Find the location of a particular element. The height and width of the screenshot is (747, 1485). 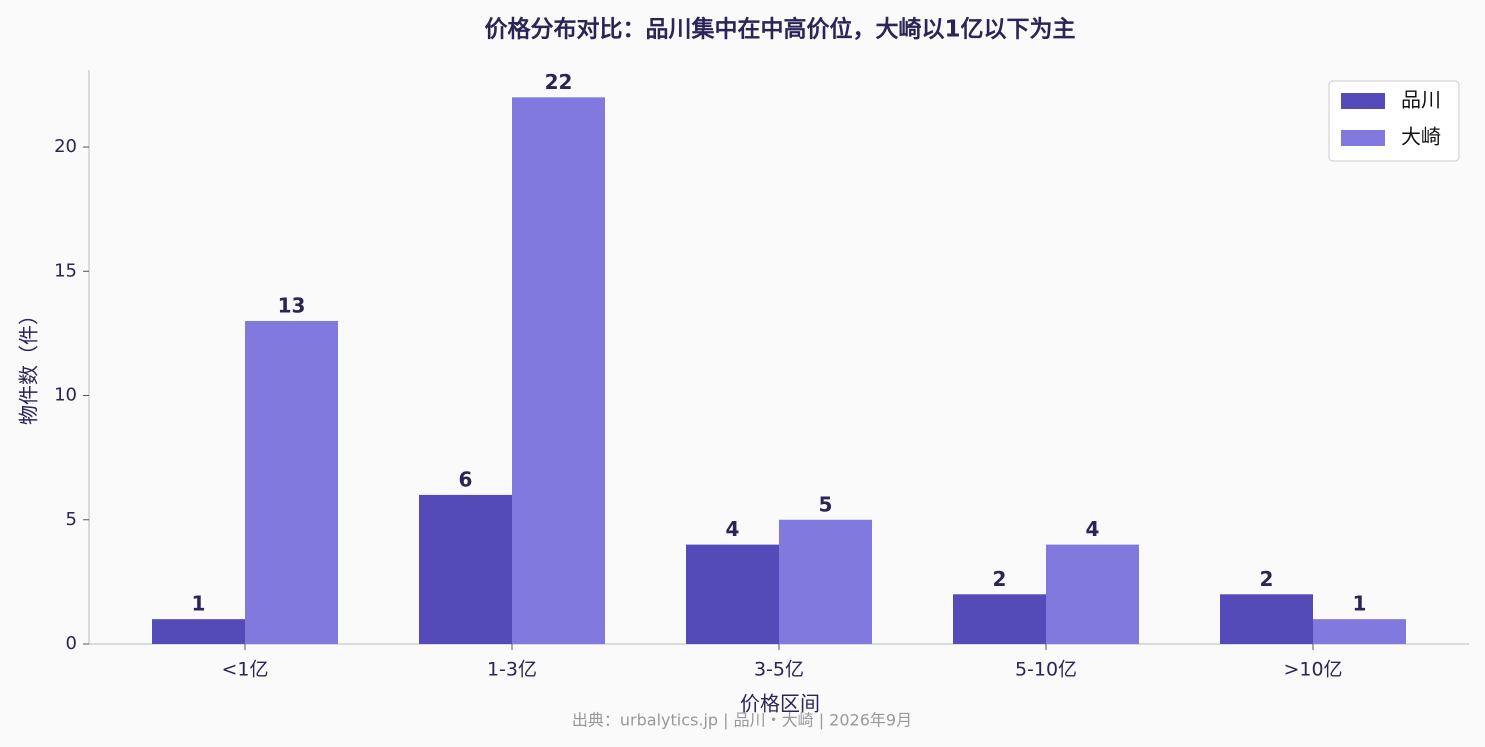

x-tick-label: >10亿 is located at coordinates (1312, 670).